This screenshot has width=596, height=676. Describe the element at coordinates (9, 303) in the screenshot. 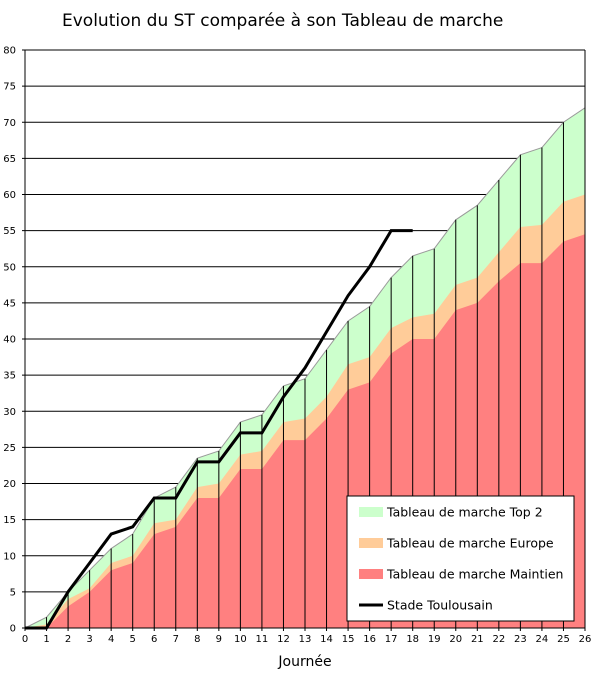

I see `y-tick-label-45: 45` at that location.